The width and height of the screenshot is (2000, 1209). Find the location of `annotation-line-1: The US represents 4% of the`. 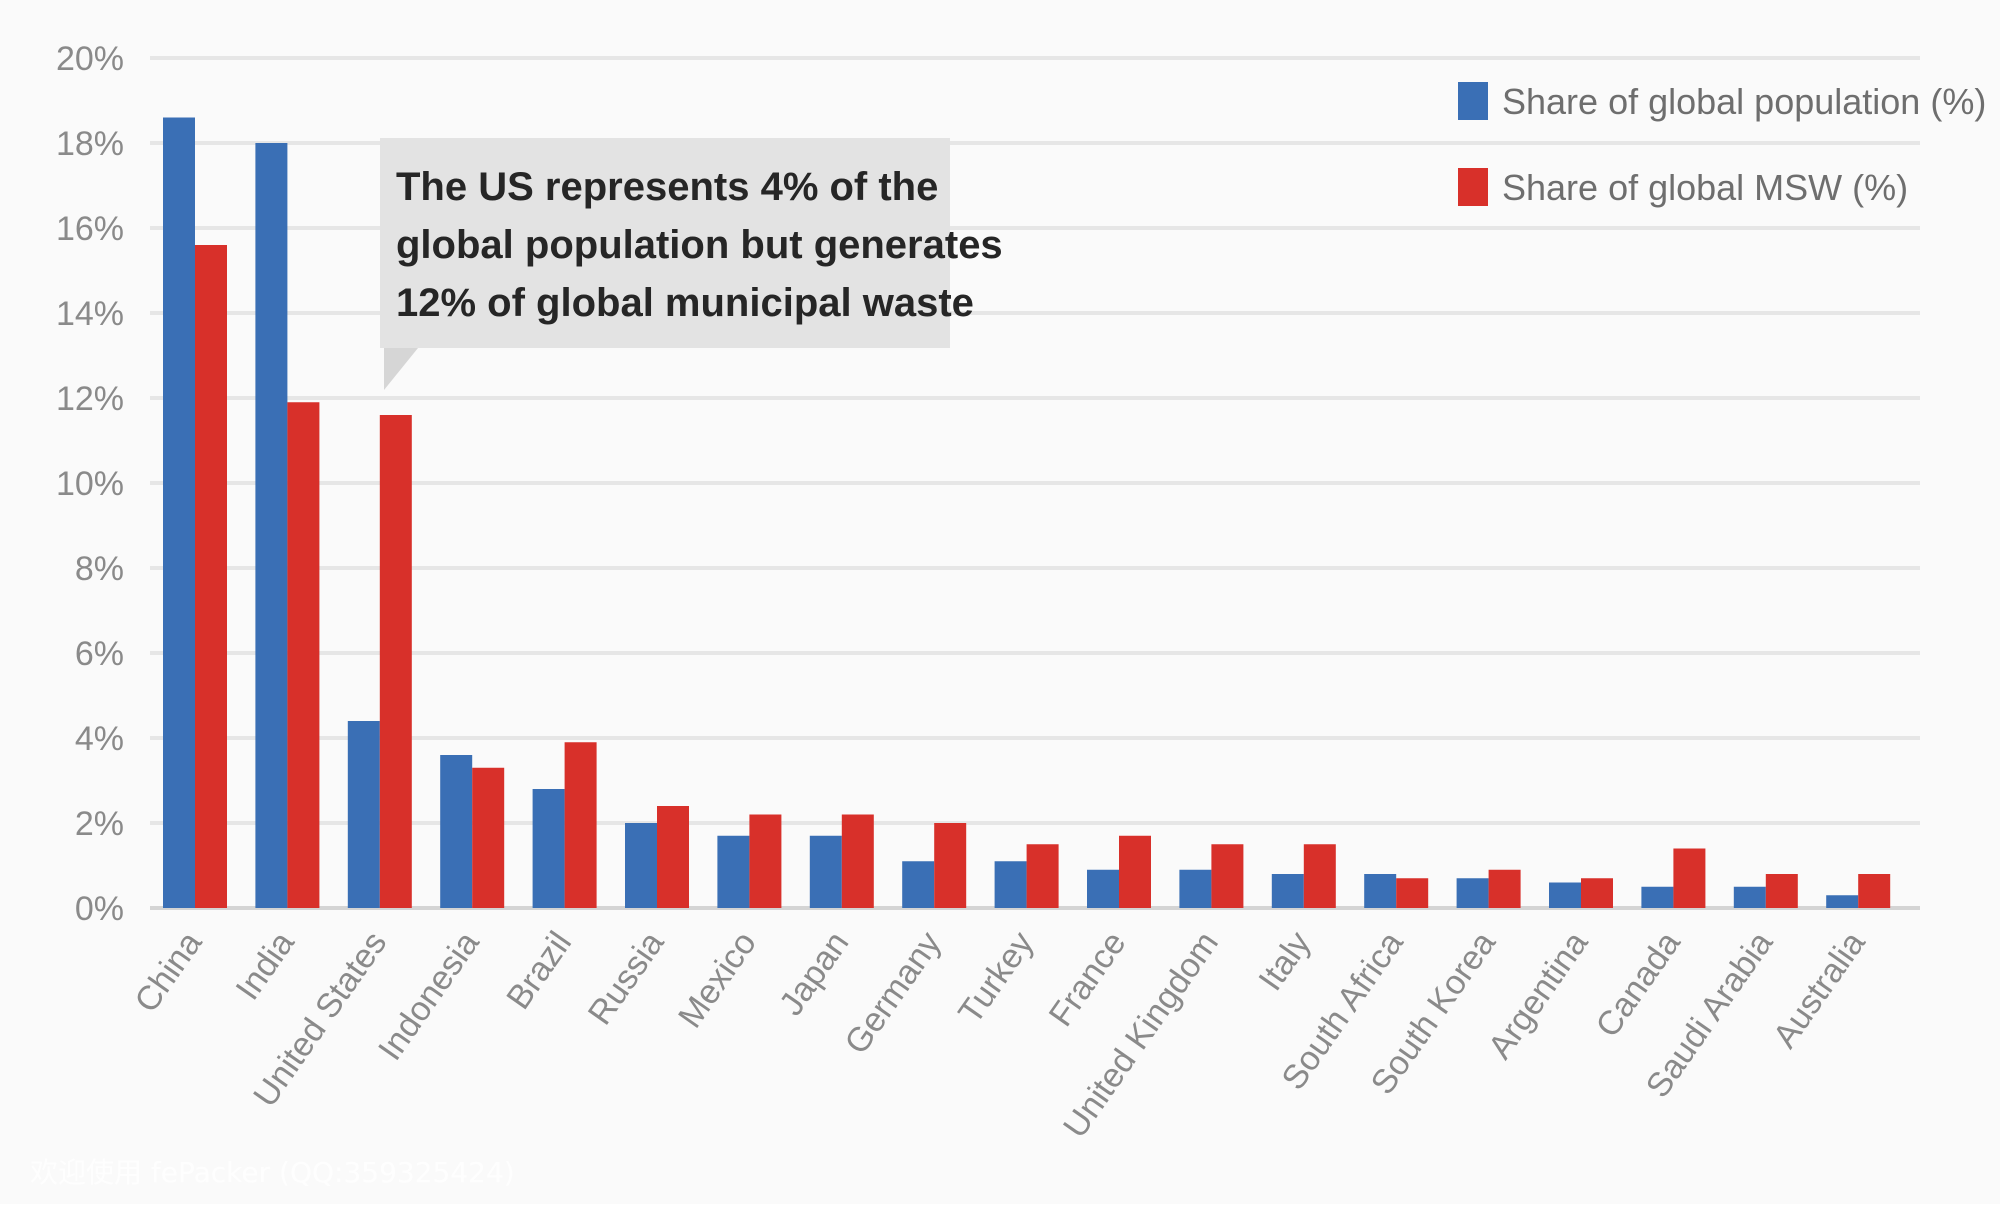

annotation-line-1: The US represents 4% of the is located at coordinates (667, 187).